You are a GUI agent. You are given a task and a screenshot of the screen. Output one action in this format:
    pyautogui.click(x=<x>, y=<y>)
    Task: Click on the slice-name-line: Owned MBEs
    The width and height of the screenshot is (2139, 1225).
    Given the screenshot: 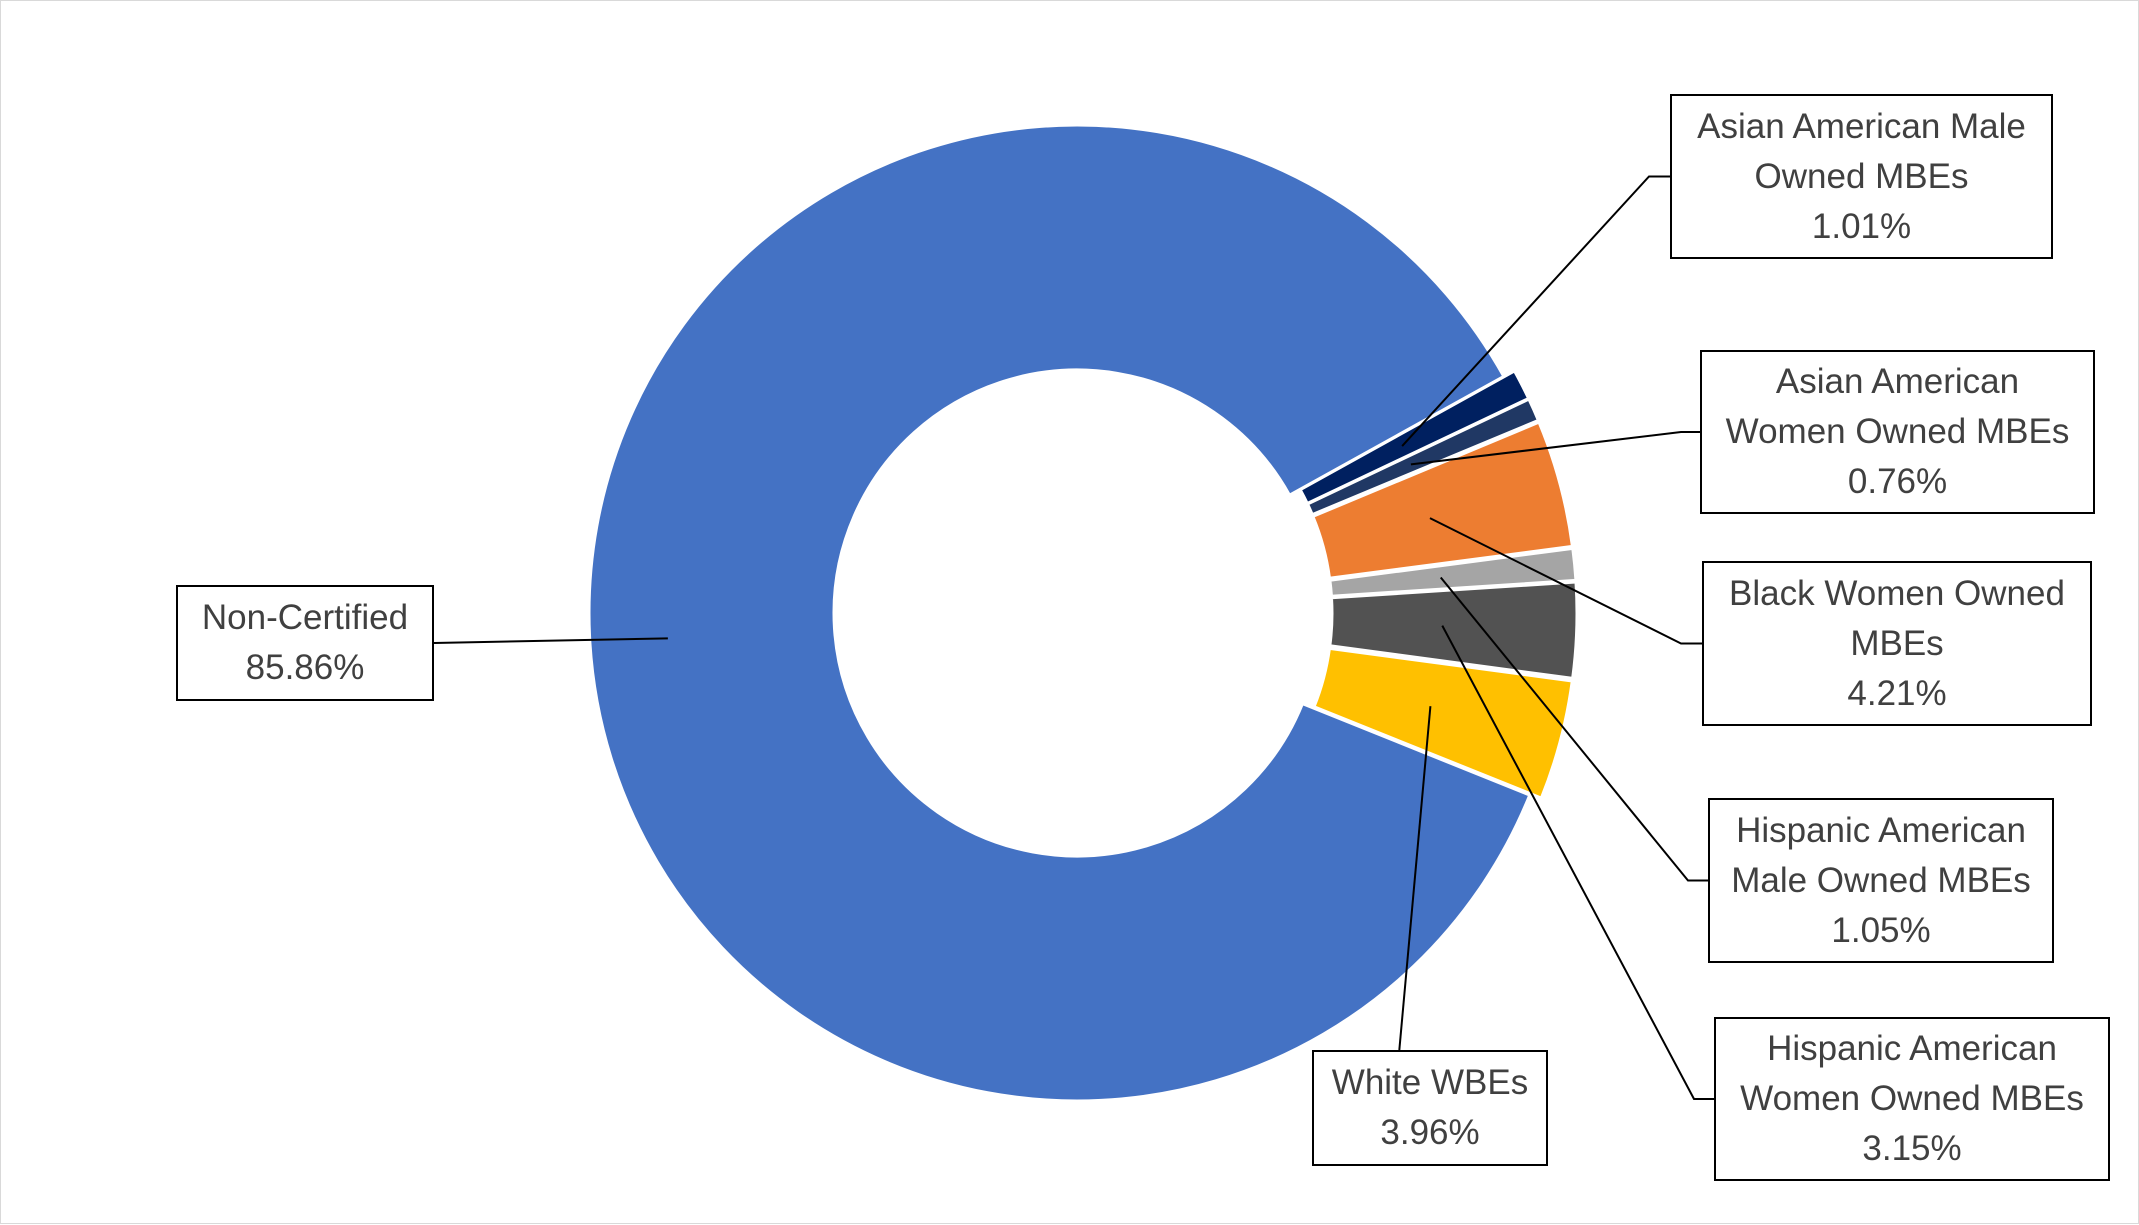 What is the action you would take?
    pyautogui.click(x=1861, y=176)
    